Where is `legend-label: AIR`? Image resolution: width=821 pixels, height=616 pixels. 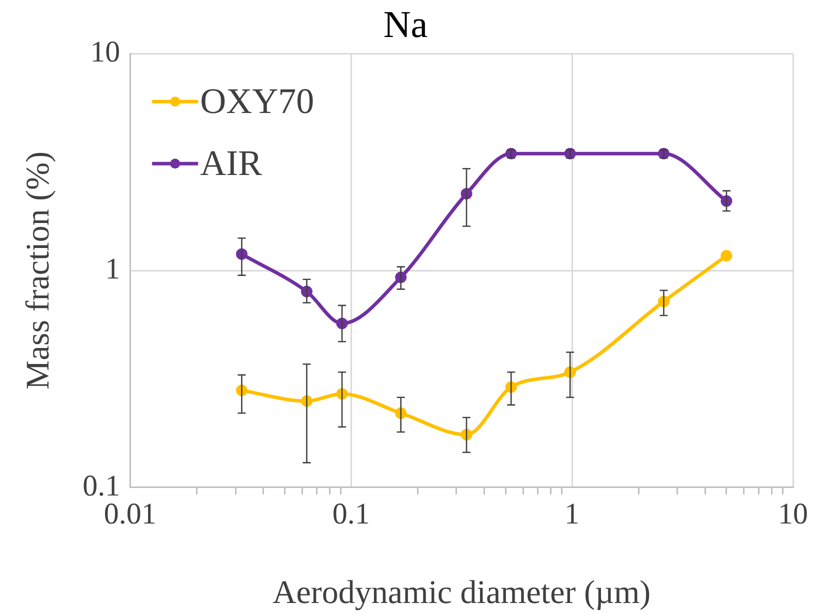 legend-label: AIR is located at coordinates (231, 163).